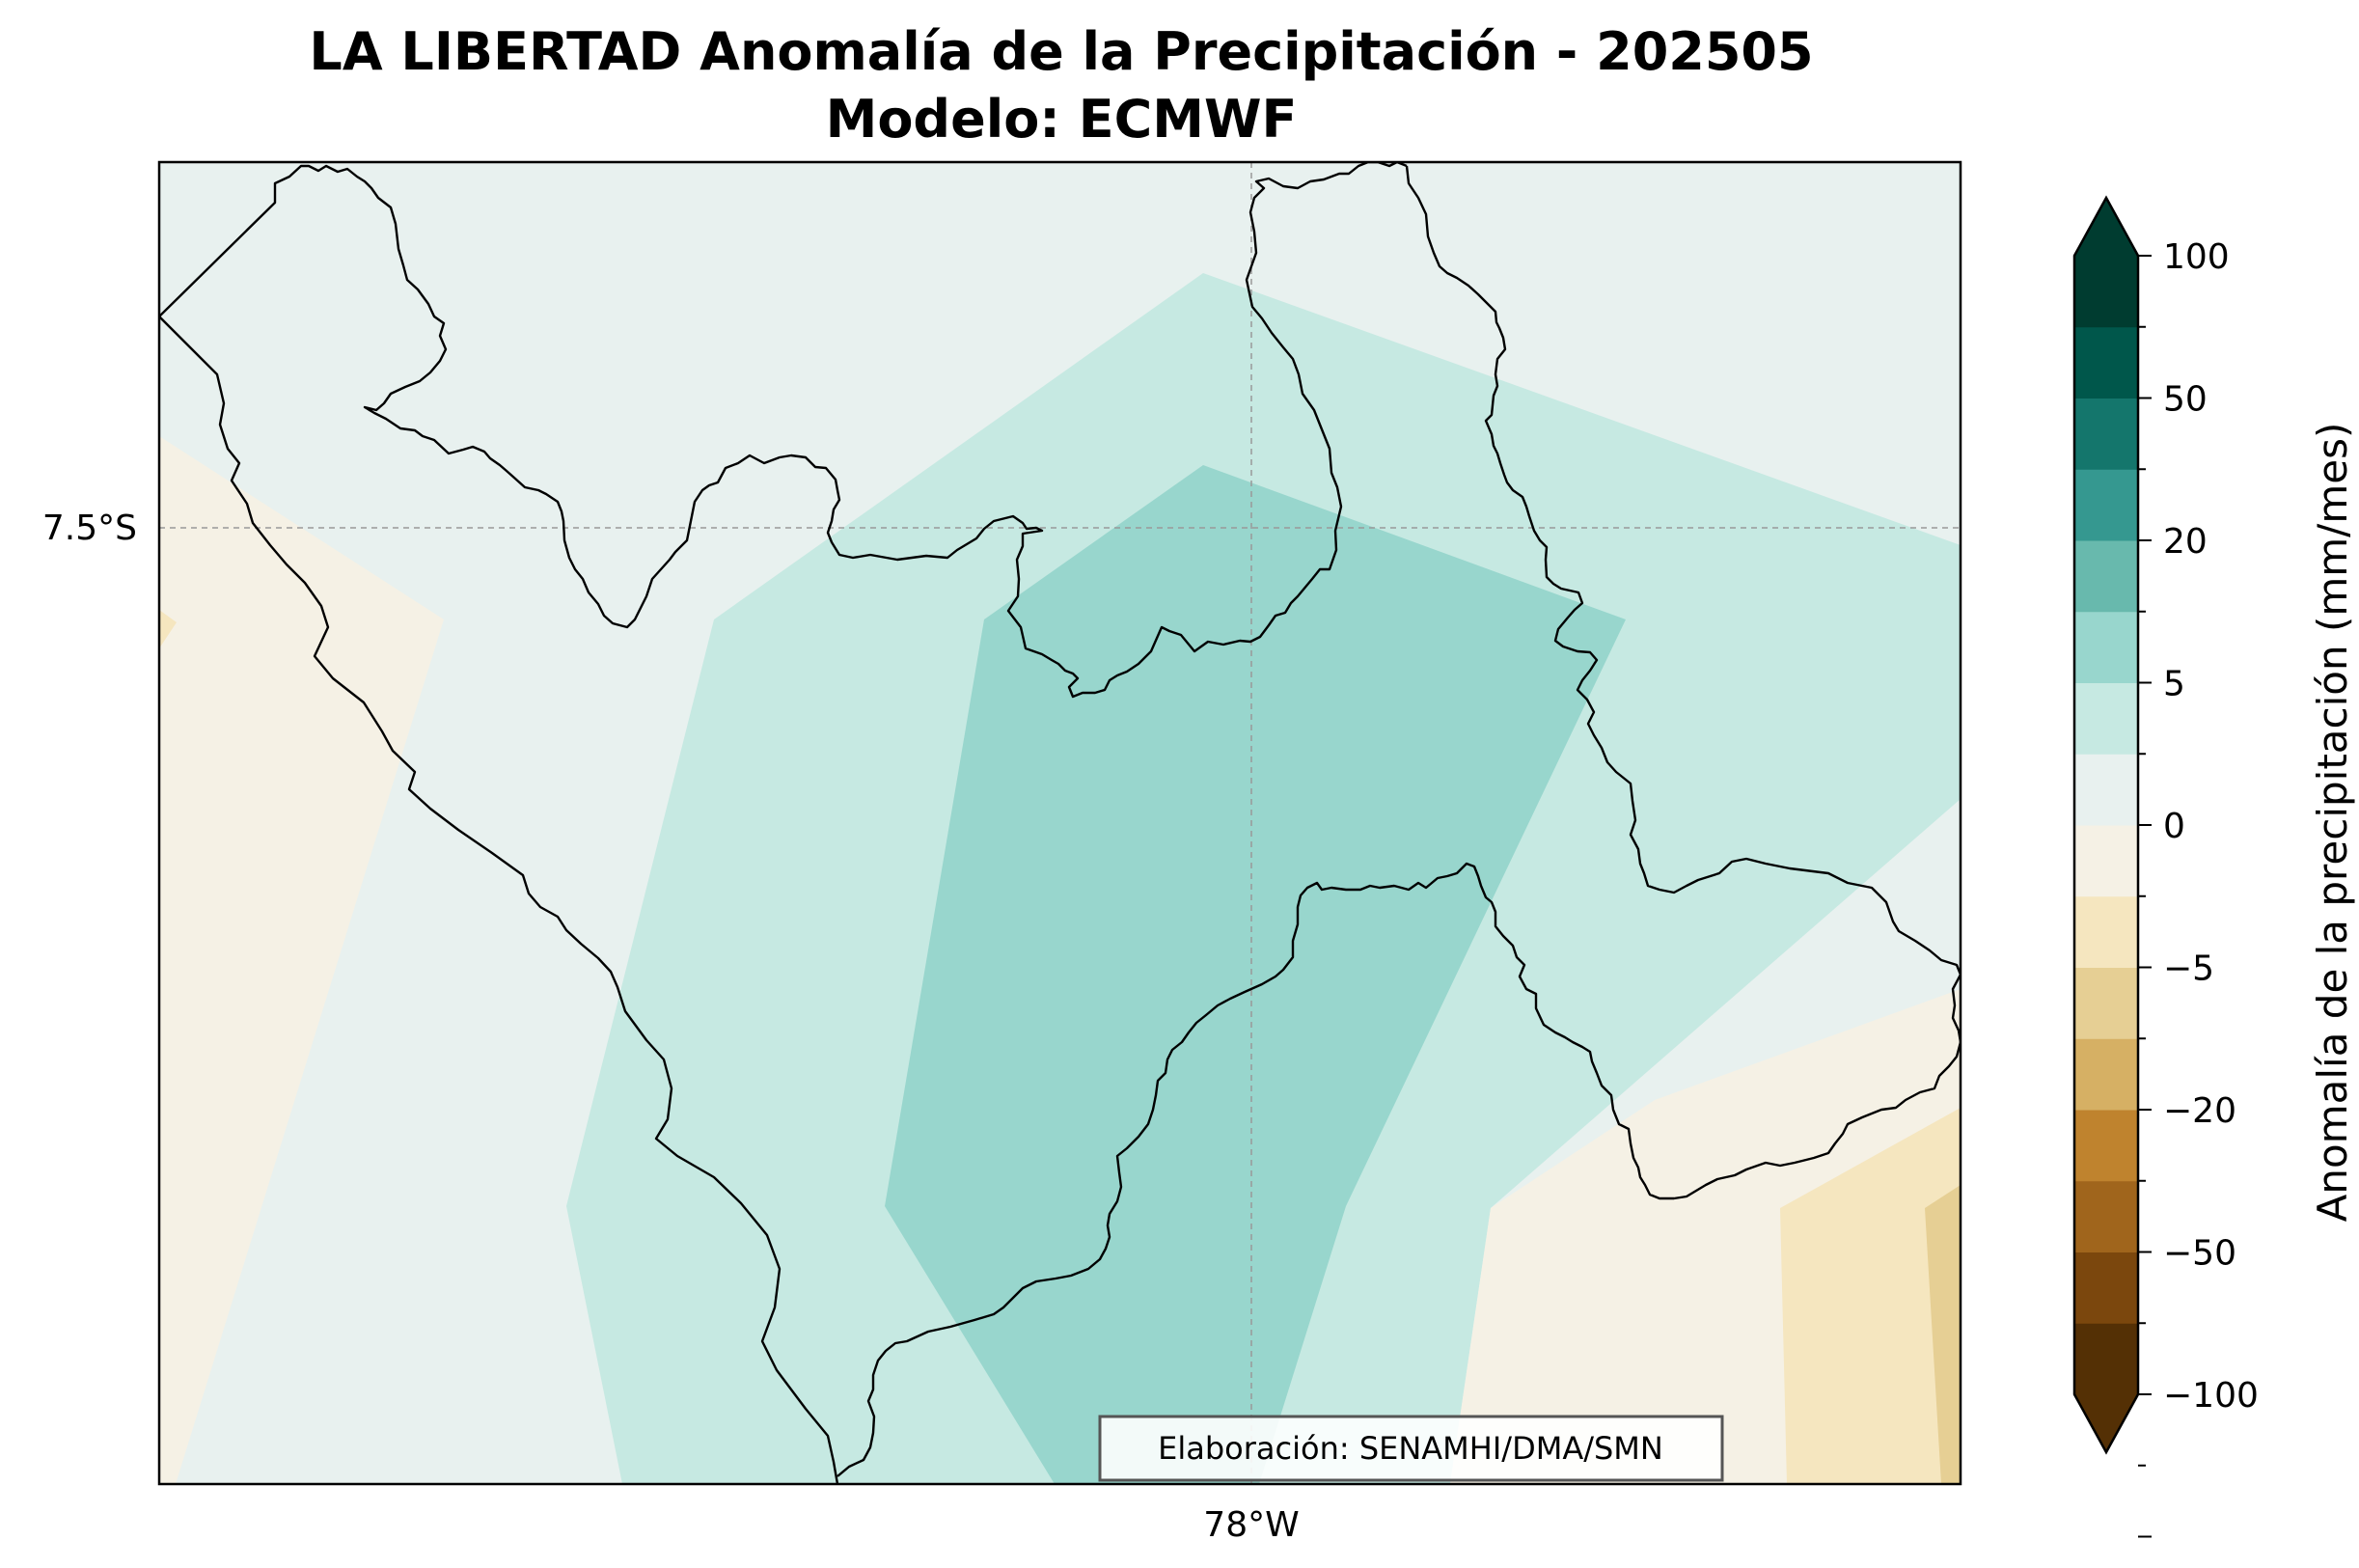  I want to click on colorbar-tick-label: −100, so click(2211, 1396).